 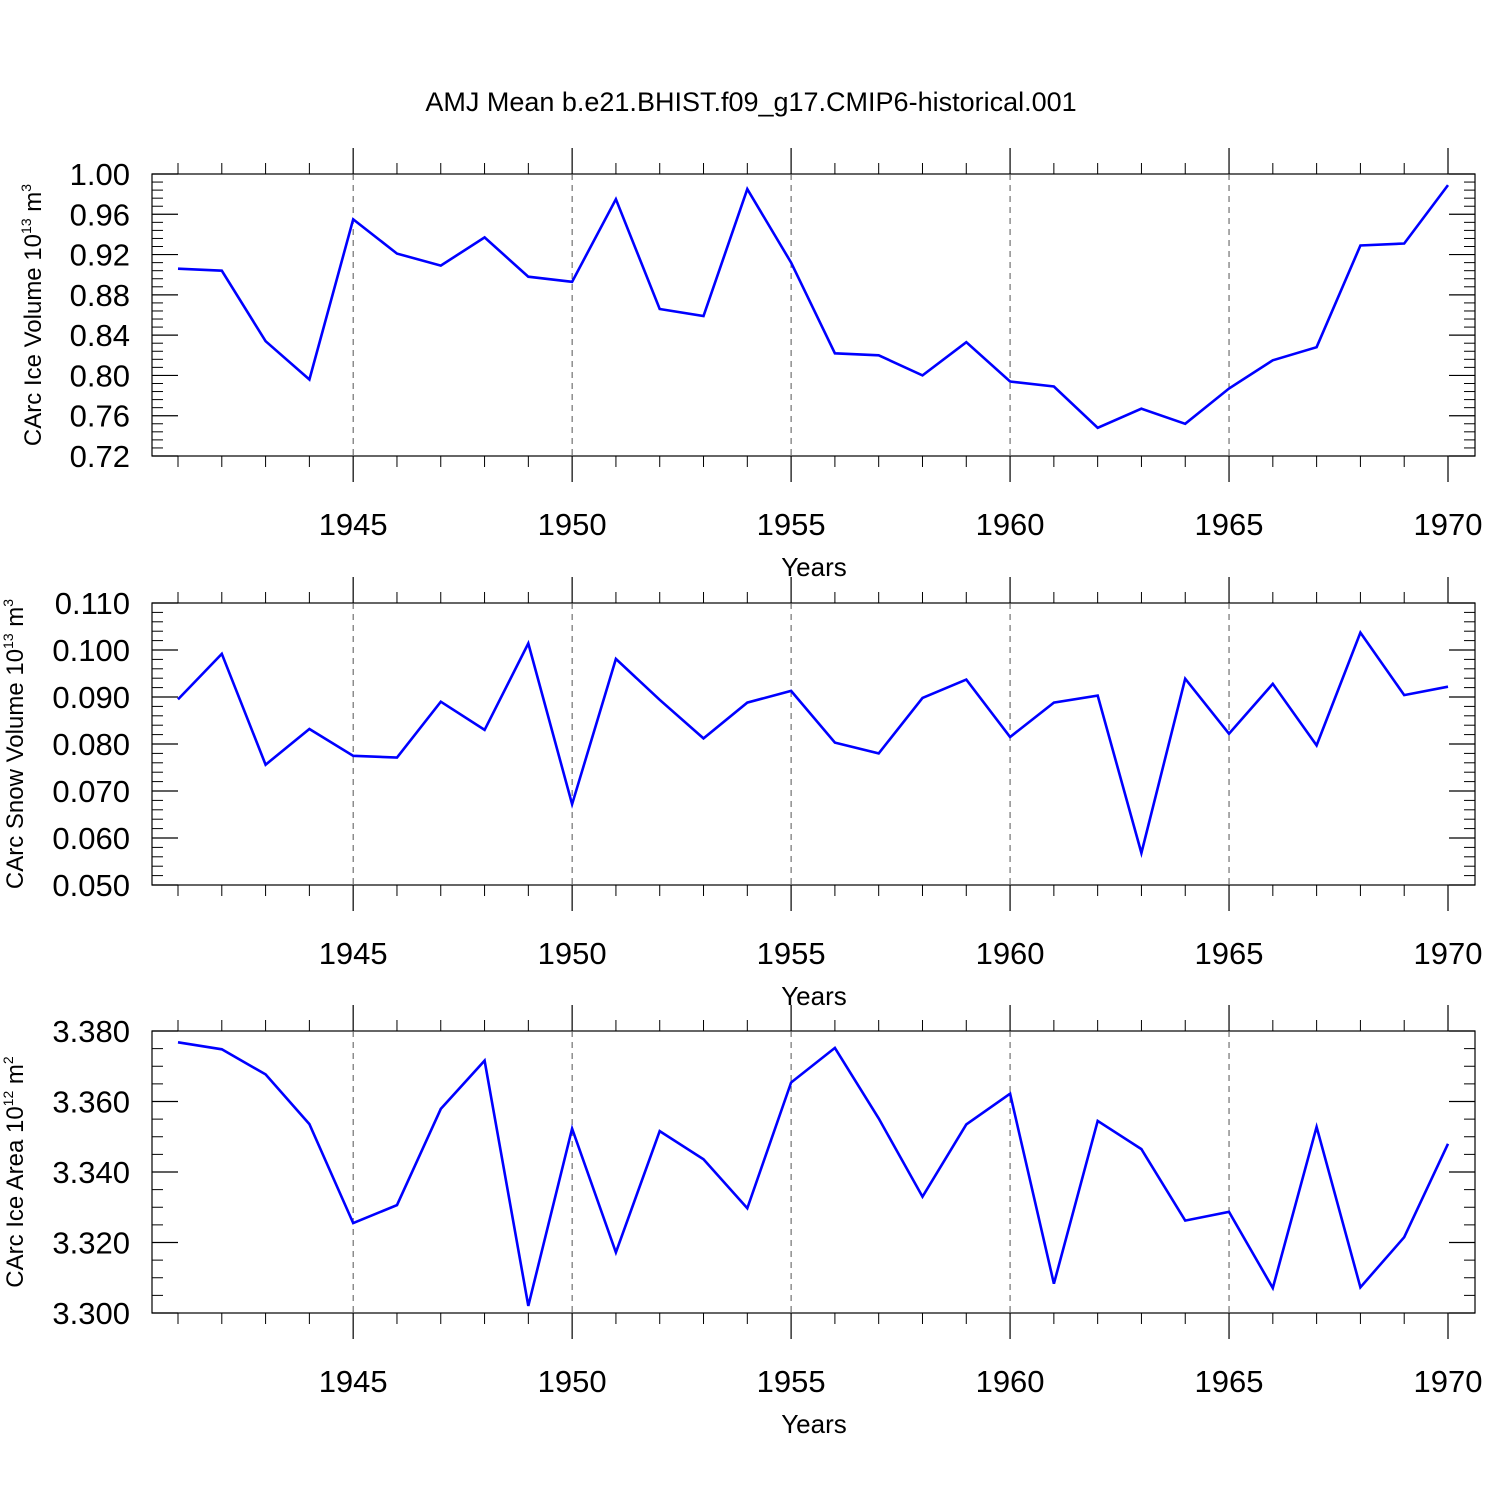 I want to click on y-tick-label: 0.80, so click(x=100, y=375).